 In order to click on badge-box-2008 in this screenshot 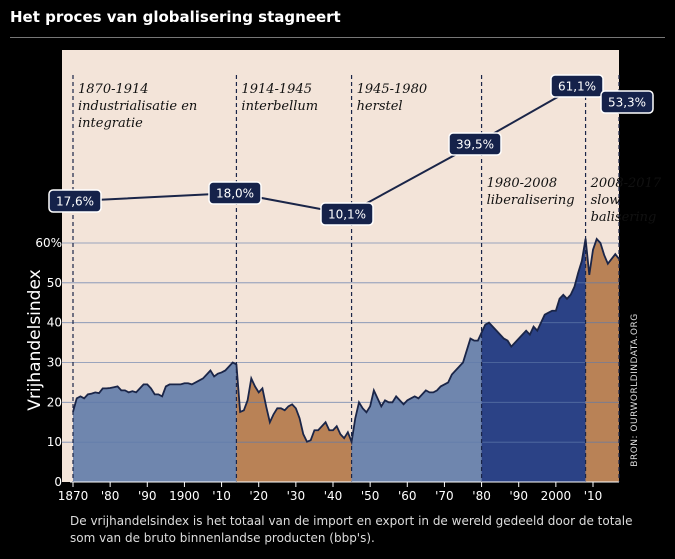, I will do `click(577, 86)`.